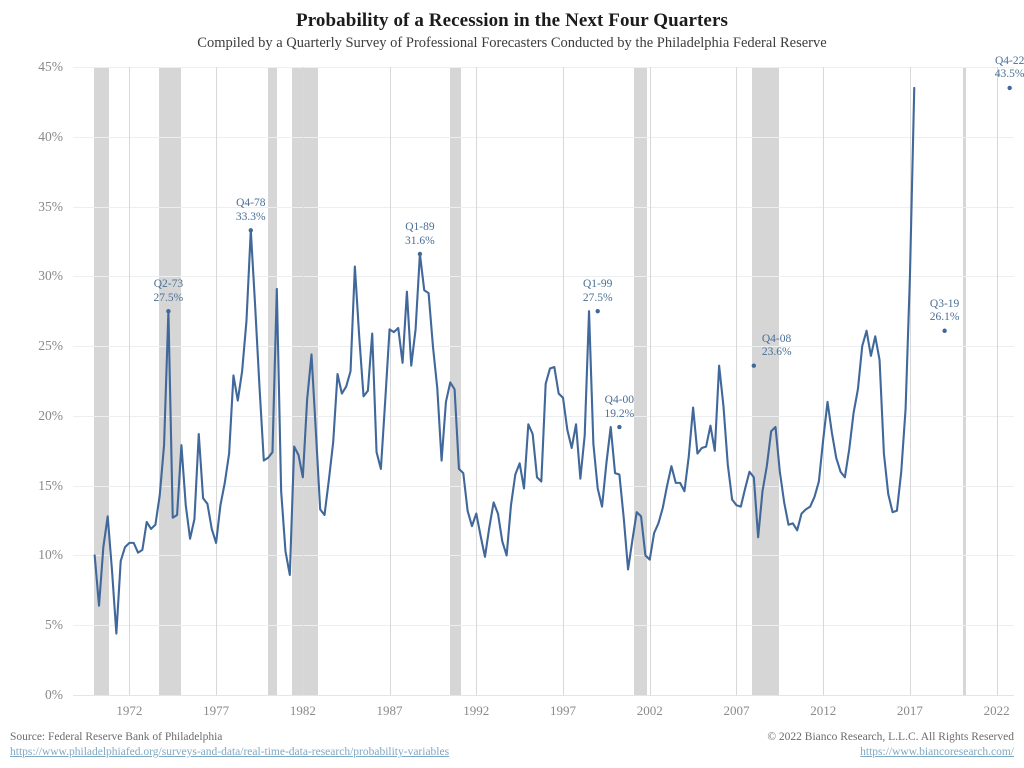 Image resolution: width=1024 pixels, height=768 pixels. I want to click on annotation-quarter: Q4-00, so click(619, 400).